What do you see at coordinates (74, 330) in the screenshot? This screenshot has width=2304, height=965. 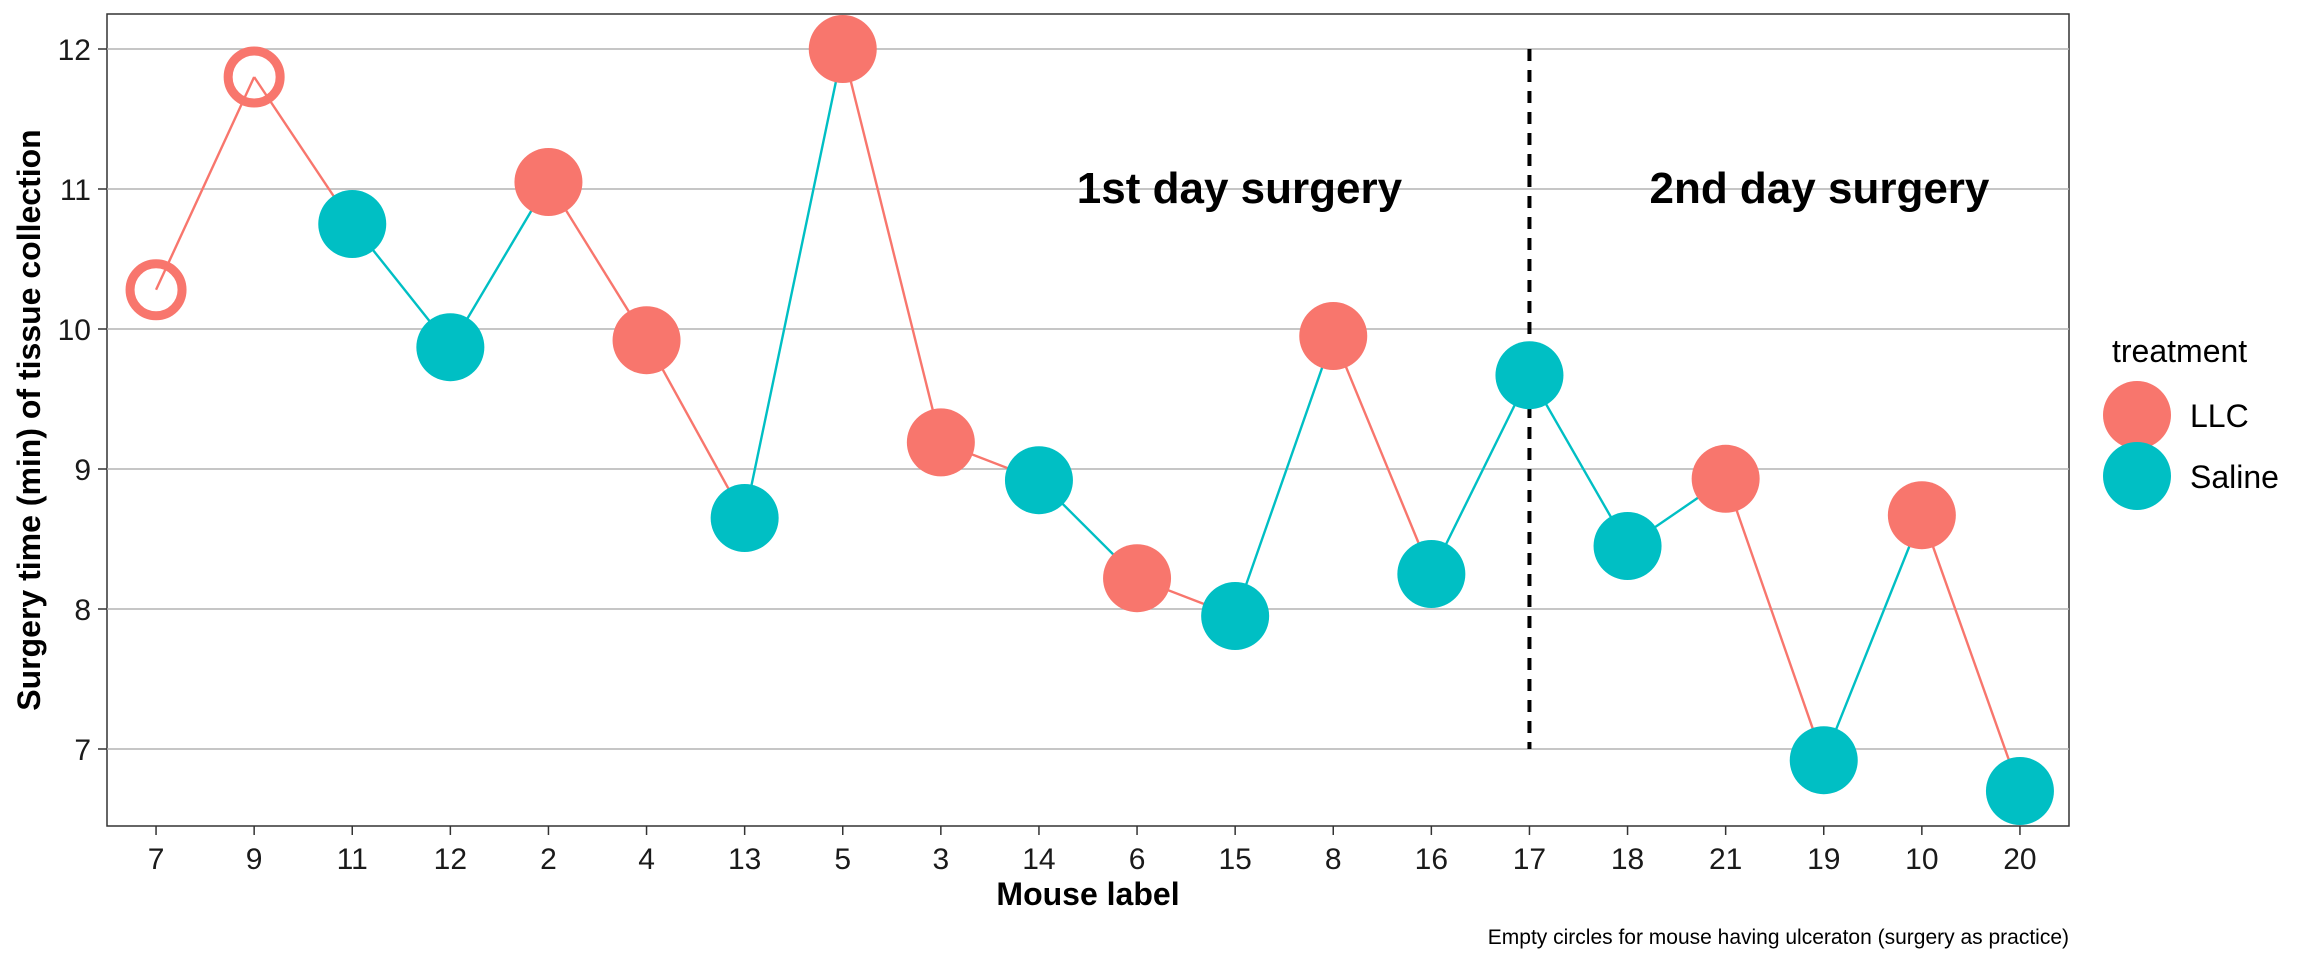 I see `y-tick-label: 10` at bounding box center [74, 330].